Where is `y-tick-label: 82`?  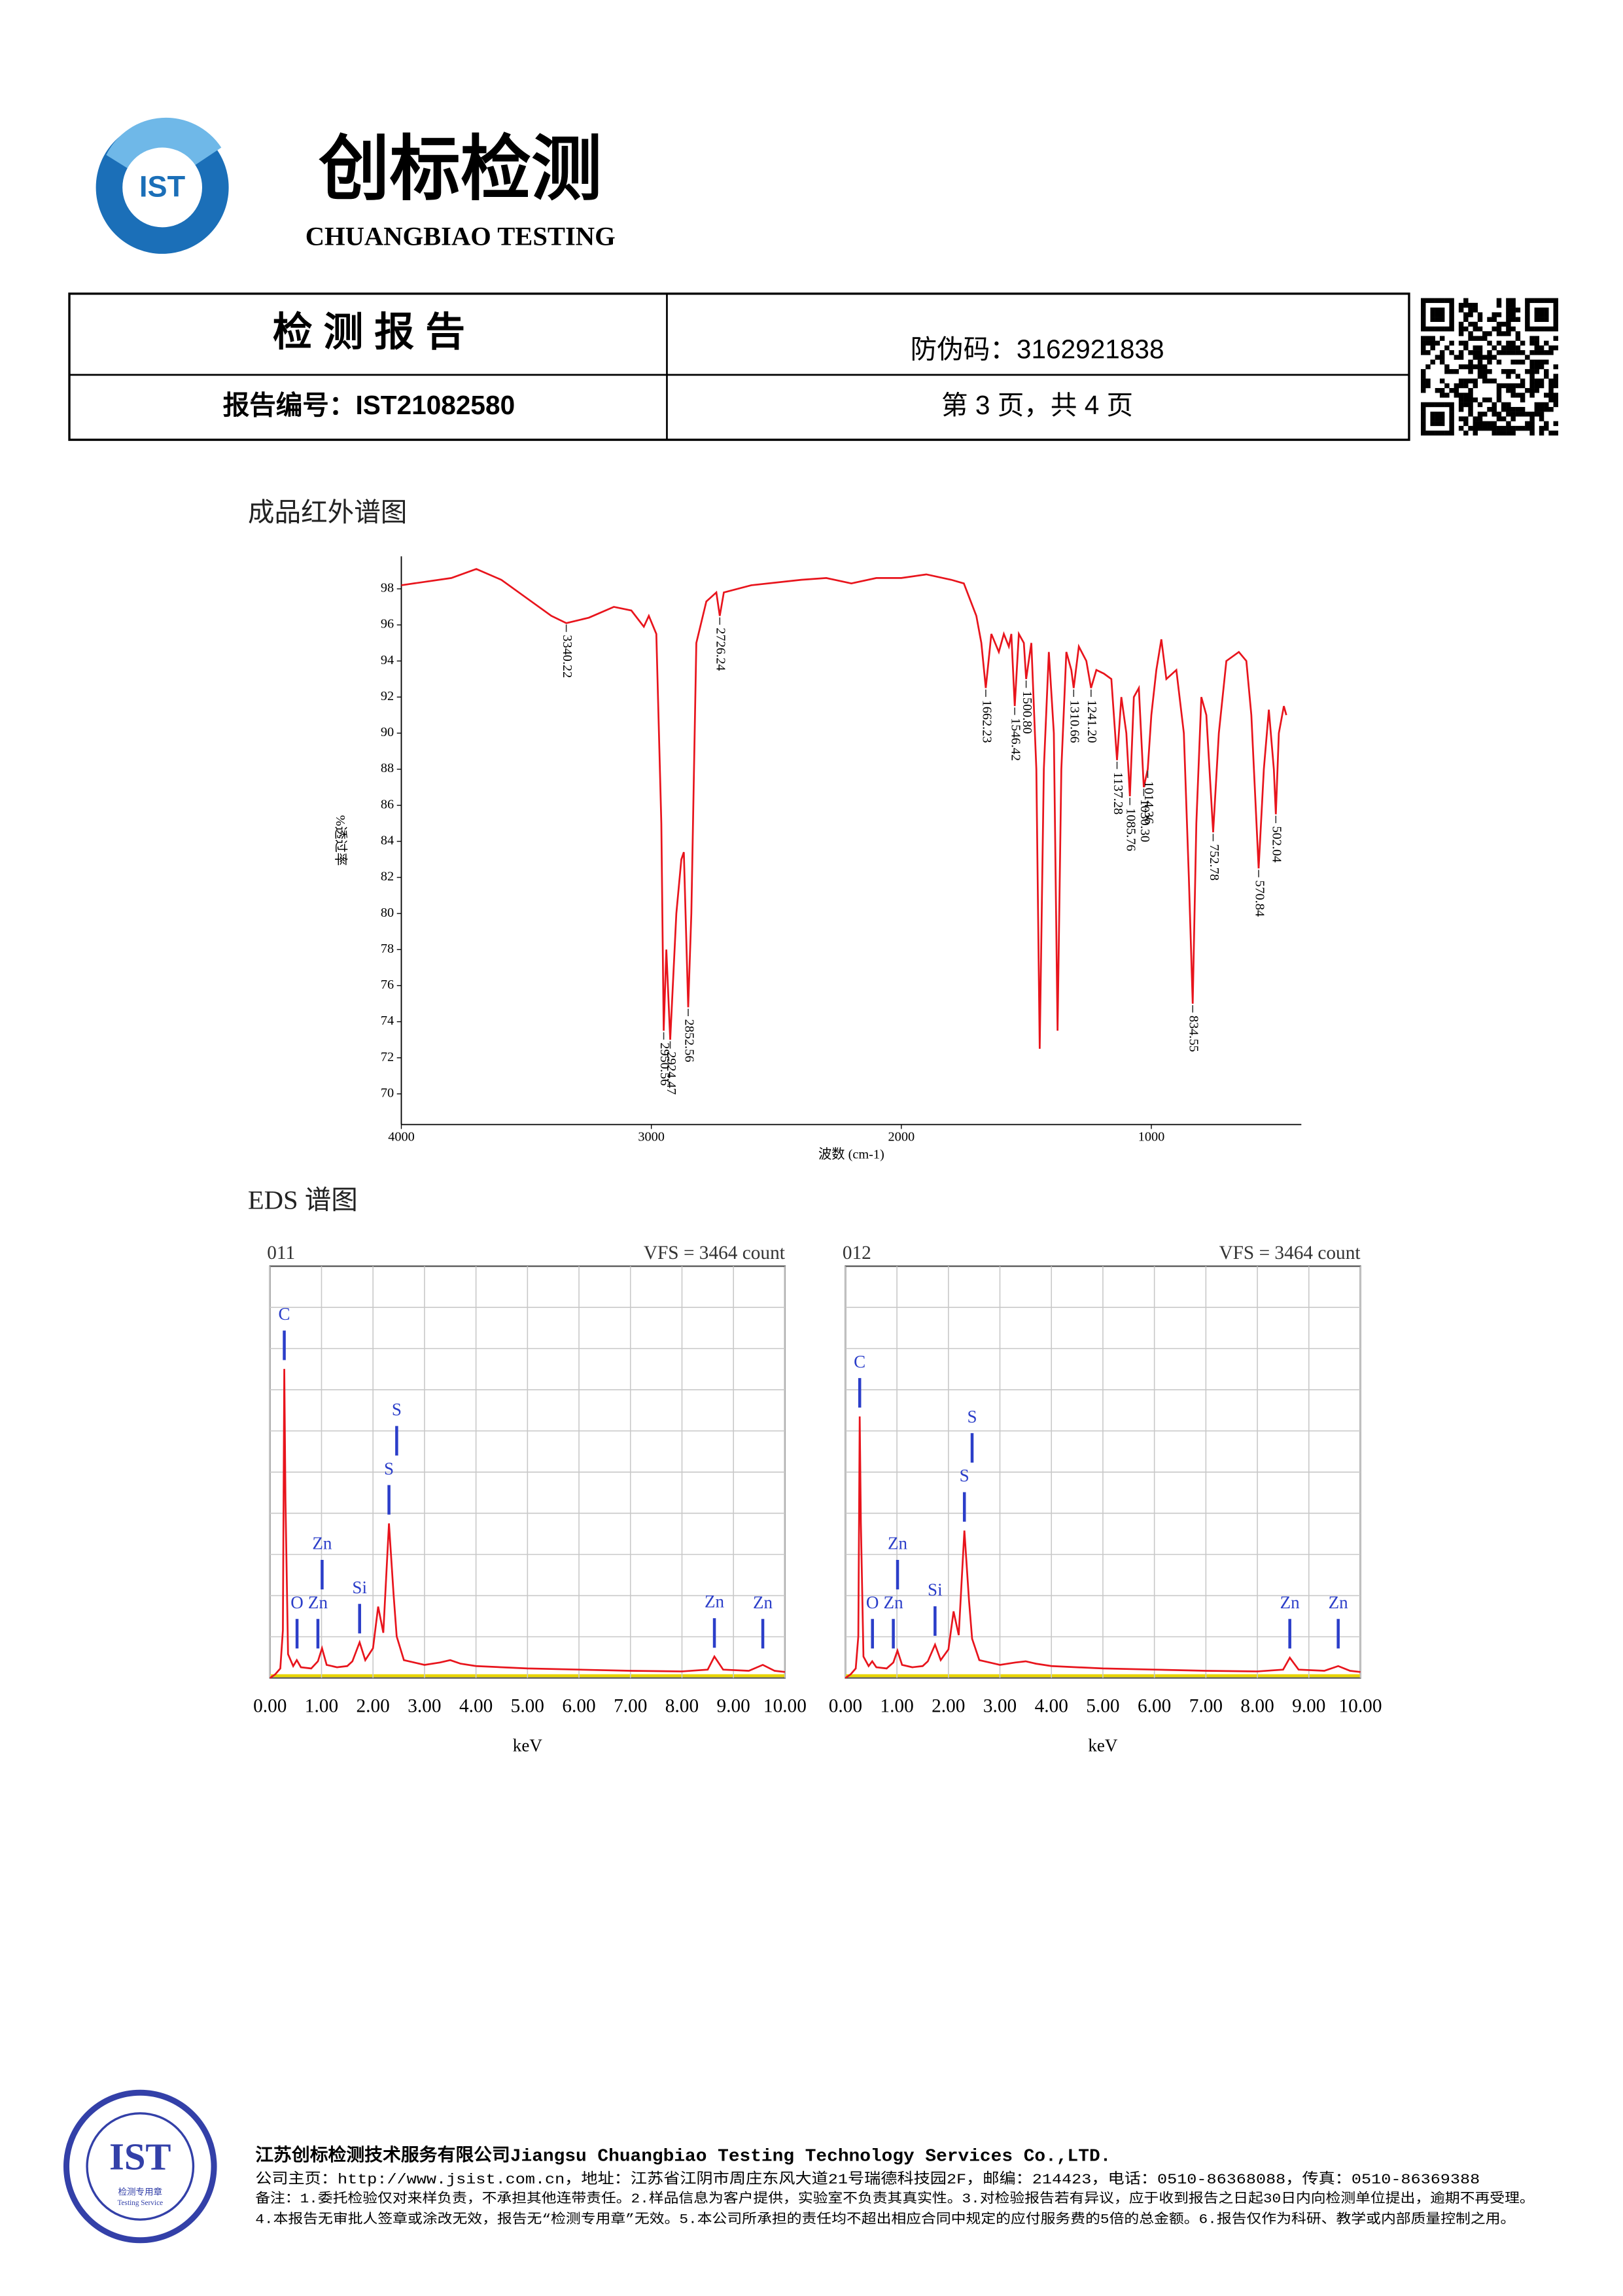 y-tick-label: 82 is located at coordinates (387, 877).